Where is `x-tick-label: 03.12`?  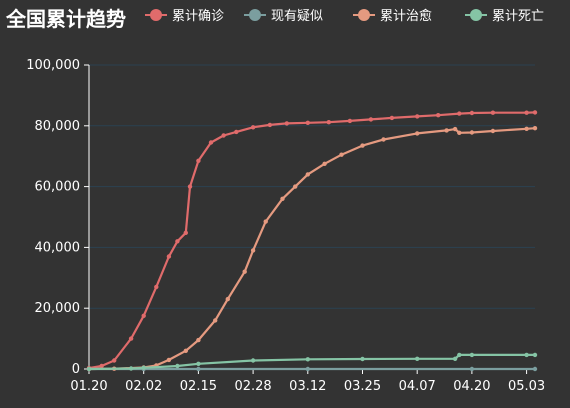 x-tick-label: 03.12 is located at coordinates (307, 386).